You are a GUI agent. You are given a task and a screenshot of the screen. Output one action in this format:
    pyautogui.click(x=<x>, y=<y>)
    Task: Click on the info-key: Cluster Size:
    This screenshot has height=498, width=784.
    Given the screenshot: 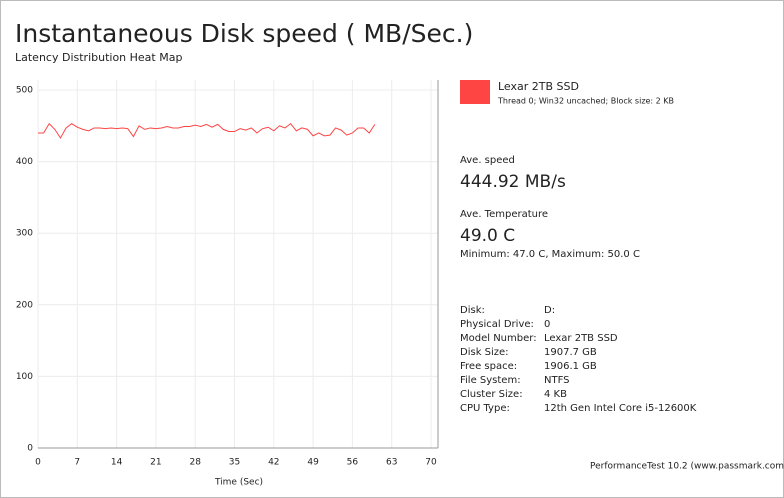 What is the action you would take?
    pyautogui.click(x=491, y=394)
    